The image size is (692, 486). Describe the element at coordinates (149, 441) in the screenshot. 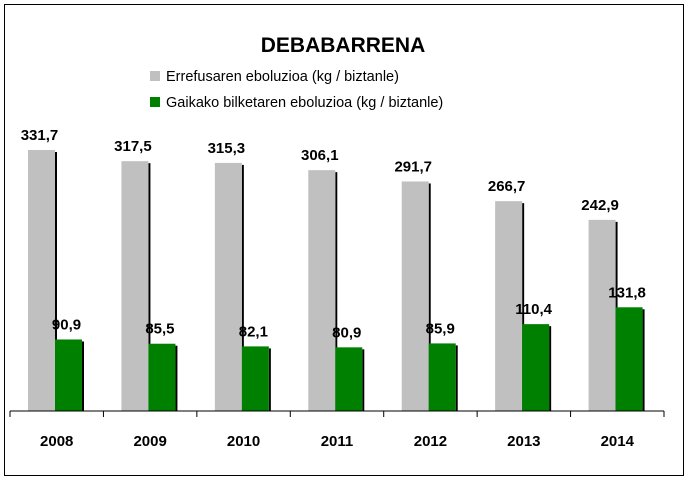

I see `x-tick-label-2009: 2009` at that location.